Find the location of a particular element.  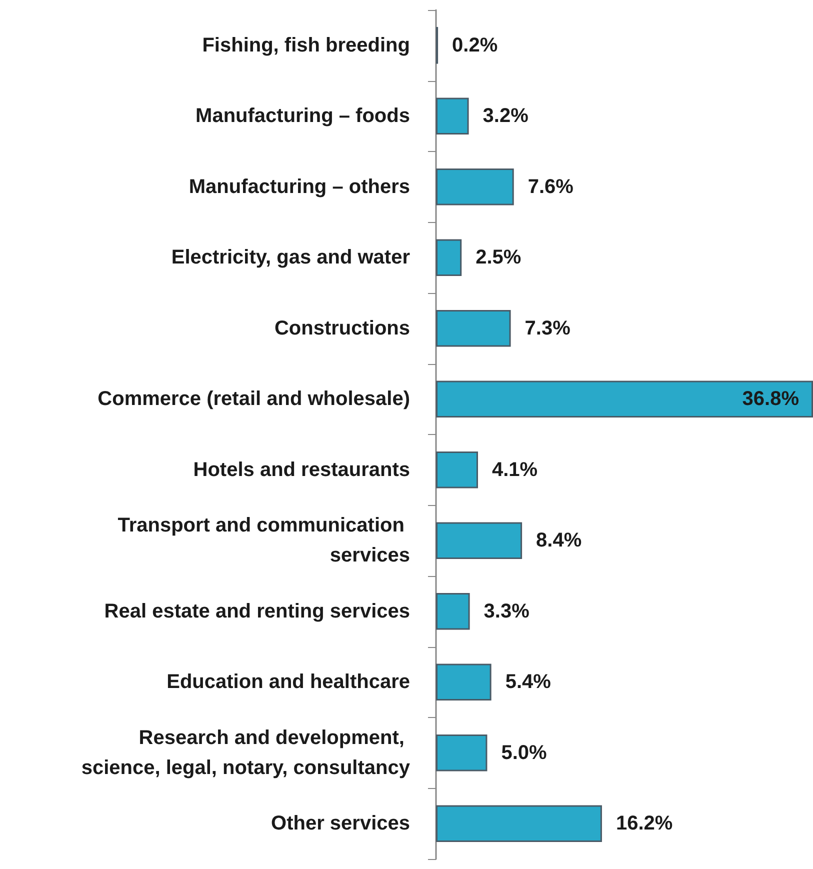

data-label: 7.3% is located at coordinates (547, 328).